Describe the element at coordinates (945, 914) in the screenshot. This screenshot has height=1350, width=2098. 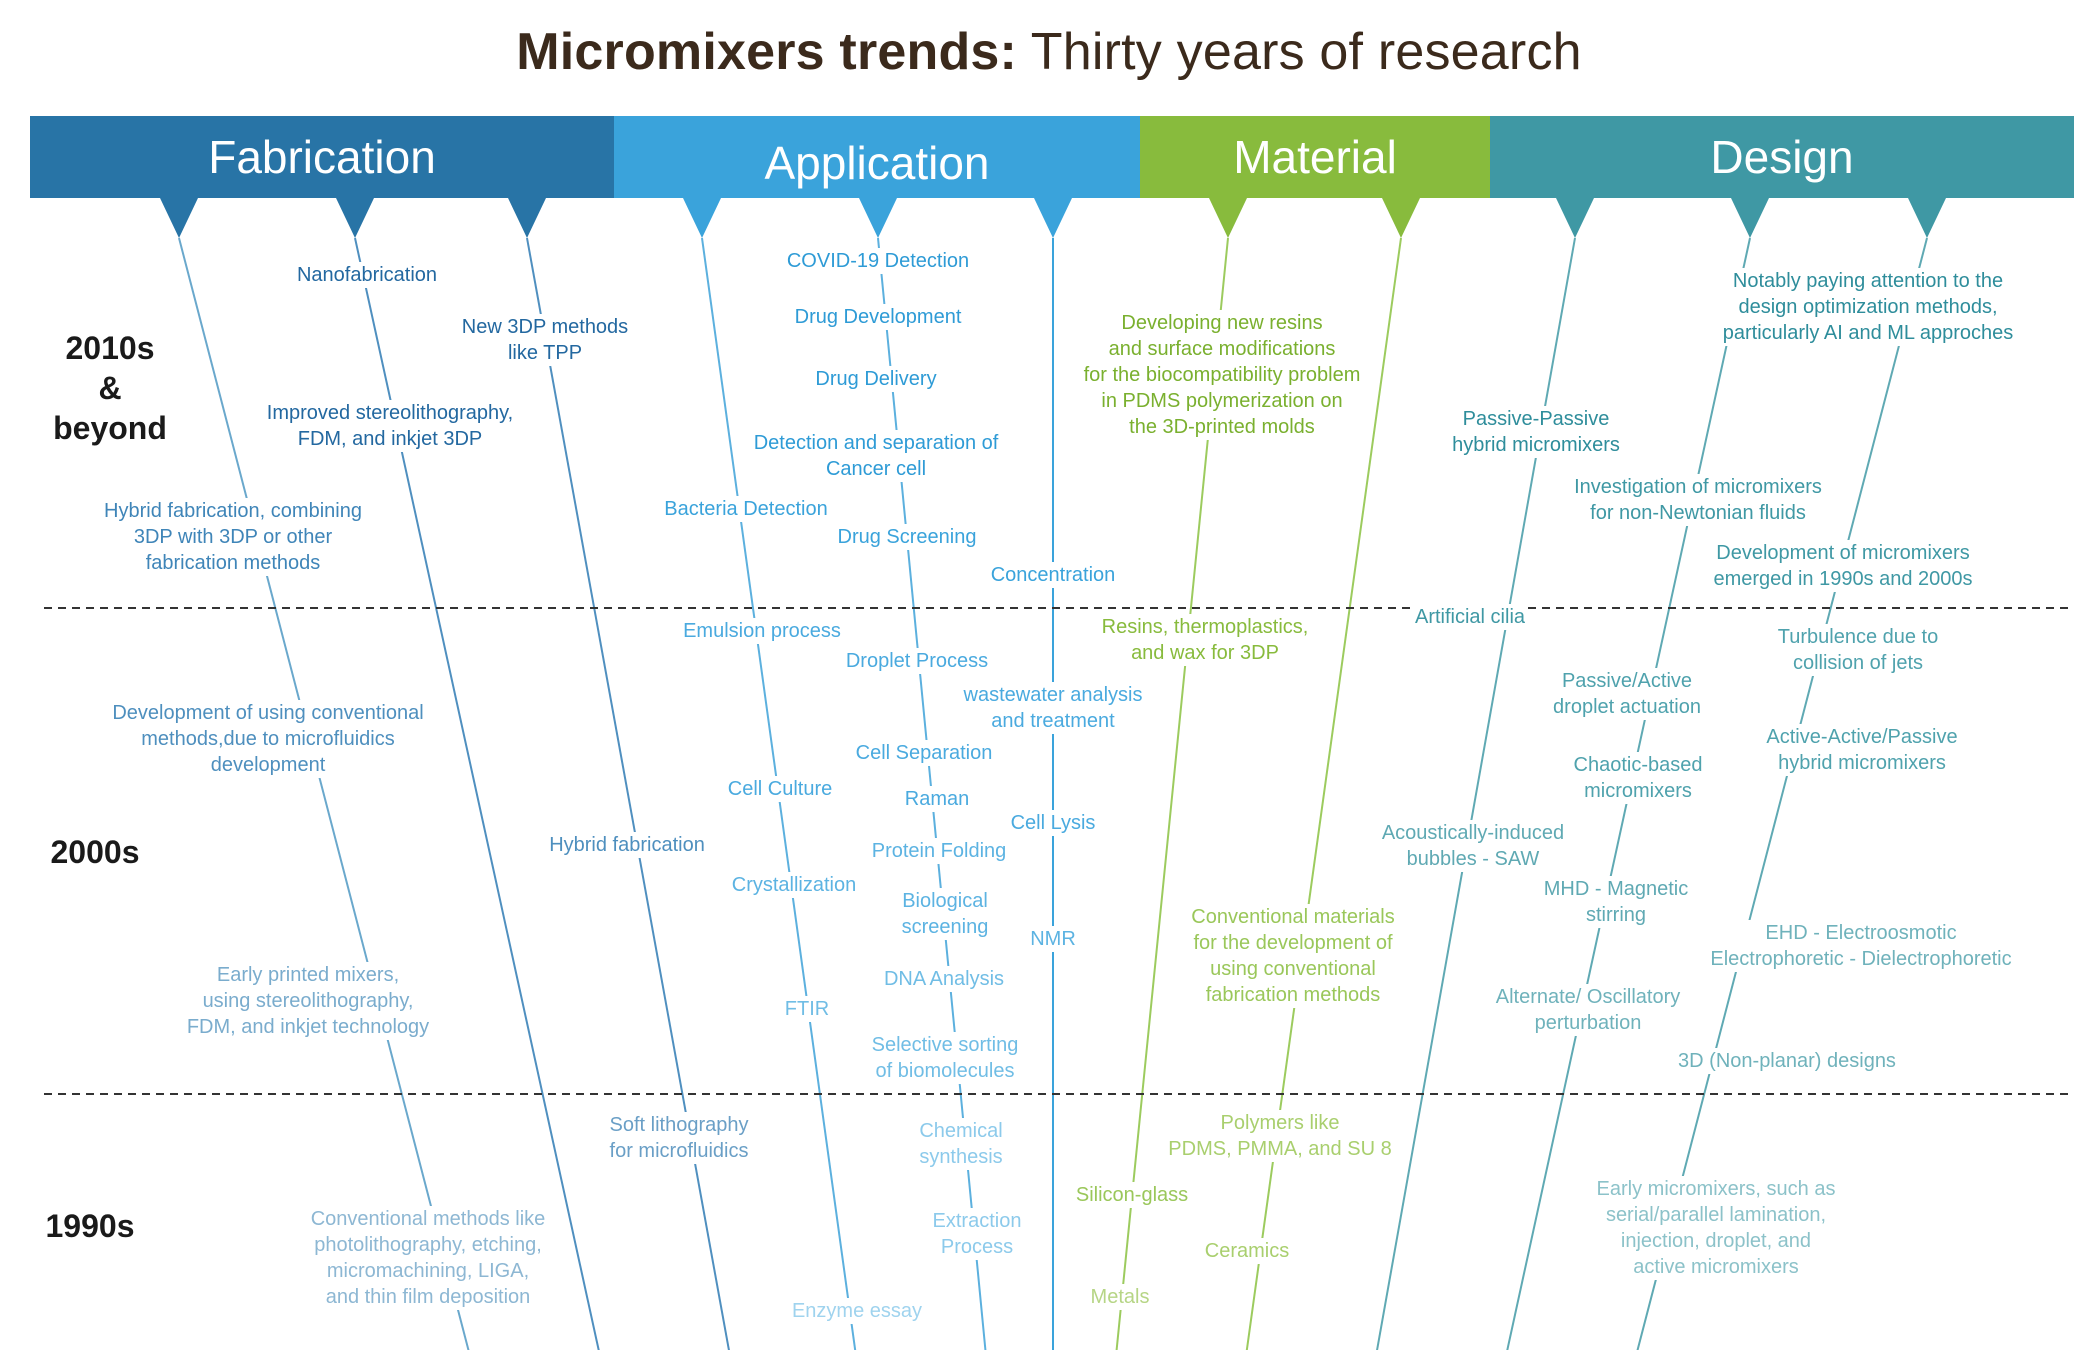
I see `label-biological-screening: Biological screening` at that location.